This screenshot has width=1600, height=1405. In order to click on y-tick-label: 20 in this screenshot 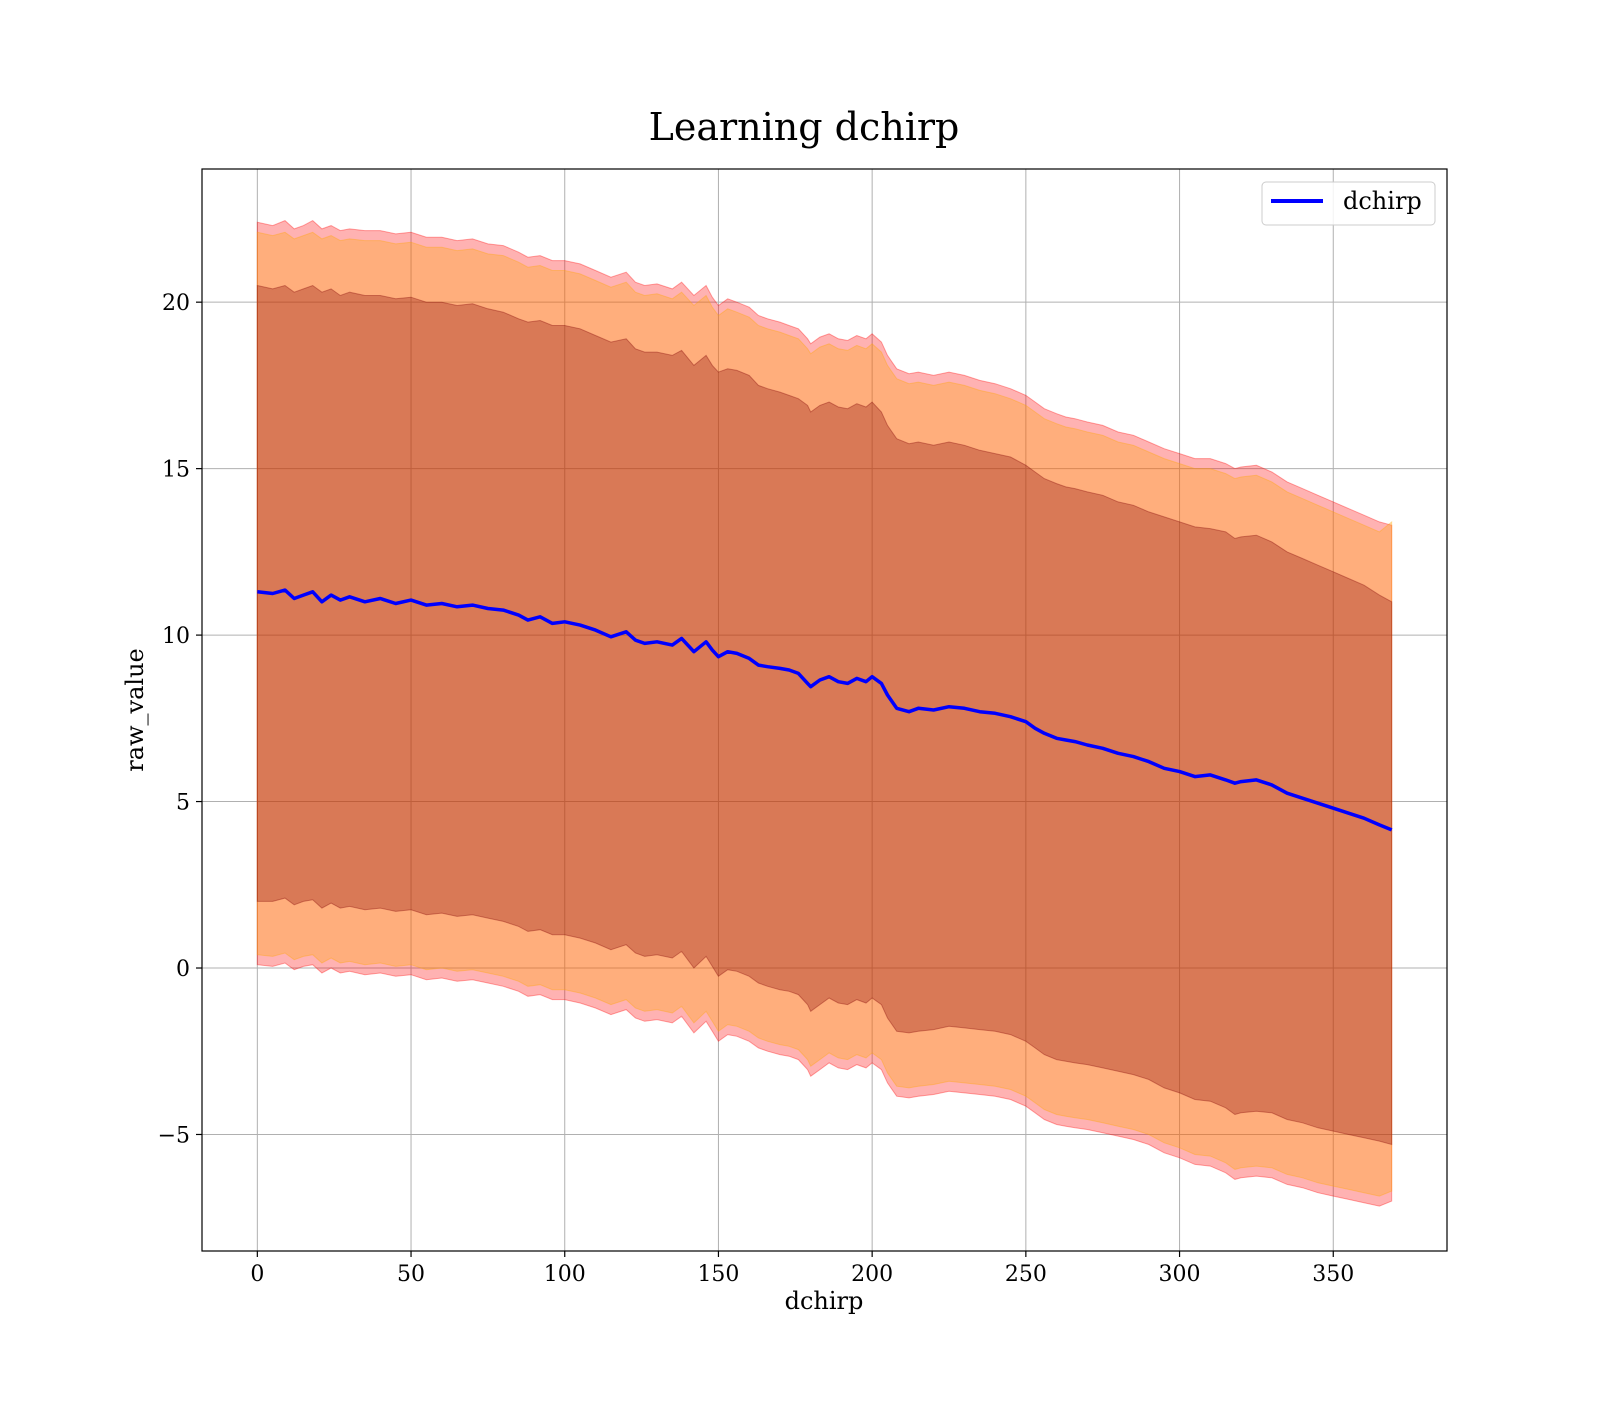, I will do `click(176, 303)`.